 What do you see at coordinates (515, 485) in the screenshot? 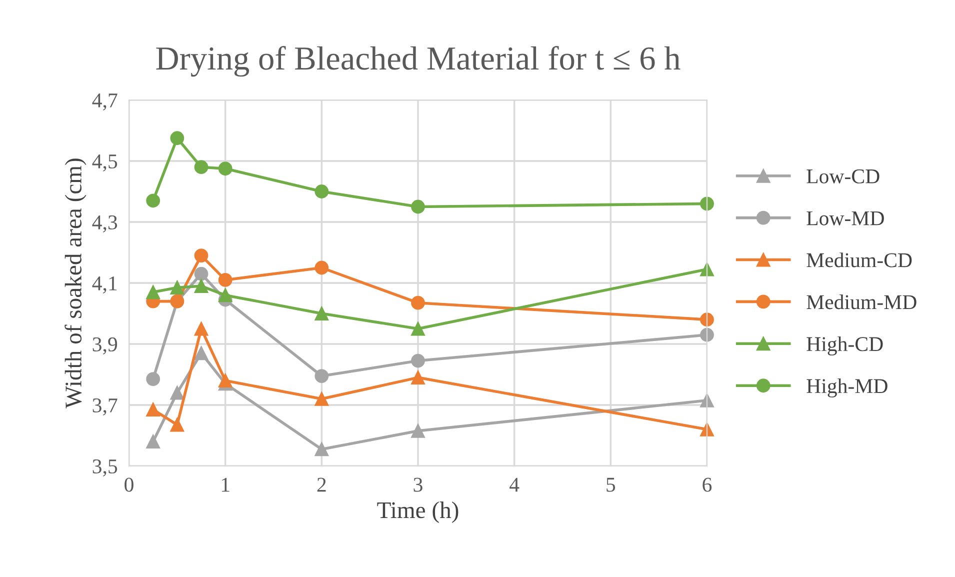
I see `x-tick-label: 4` at bounding box center [515, 485].